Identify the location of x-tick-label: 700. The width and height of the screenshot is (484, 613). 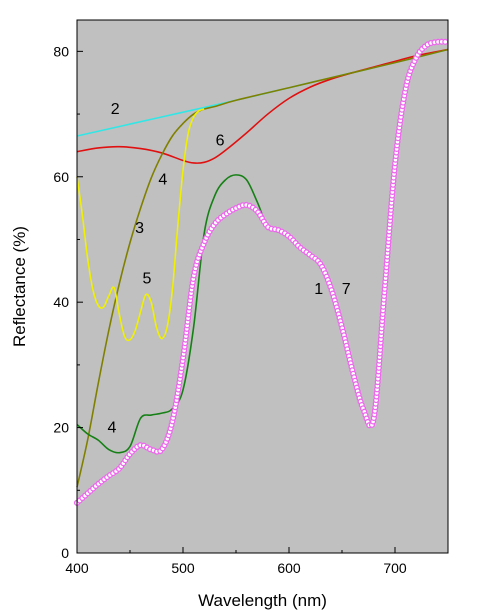
(395, 568).